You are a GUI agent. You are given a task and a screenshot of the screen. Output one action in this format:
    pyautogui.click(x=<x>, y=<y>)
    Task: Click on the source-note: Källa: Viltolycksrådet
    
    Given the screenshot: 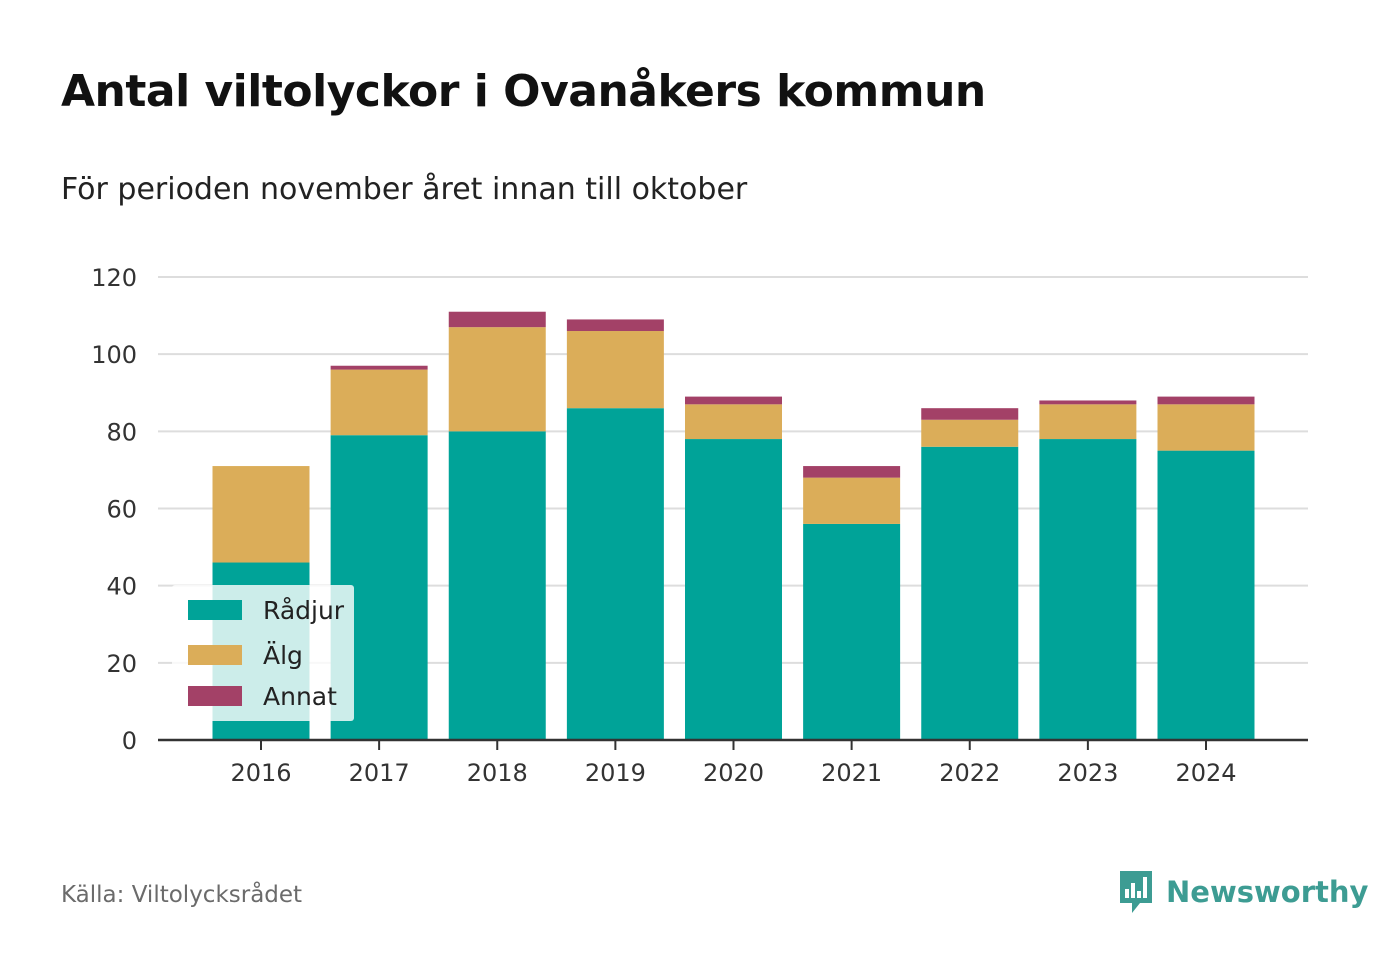 What is the action you would take?
    pyautogui.click(x=182, y=895)
    